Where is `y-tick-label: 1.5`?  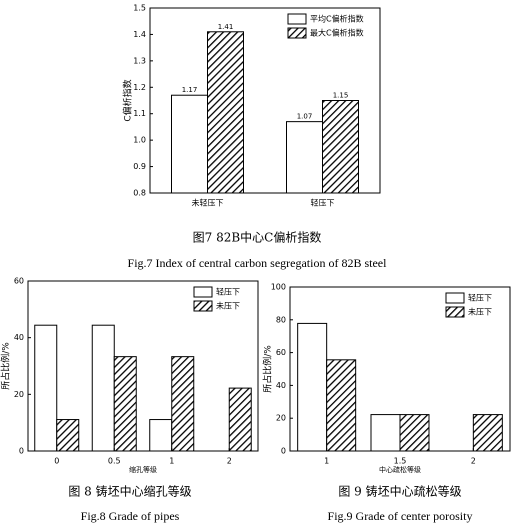
y-tick-label: 1.5 is located at coordinates (139, 8).